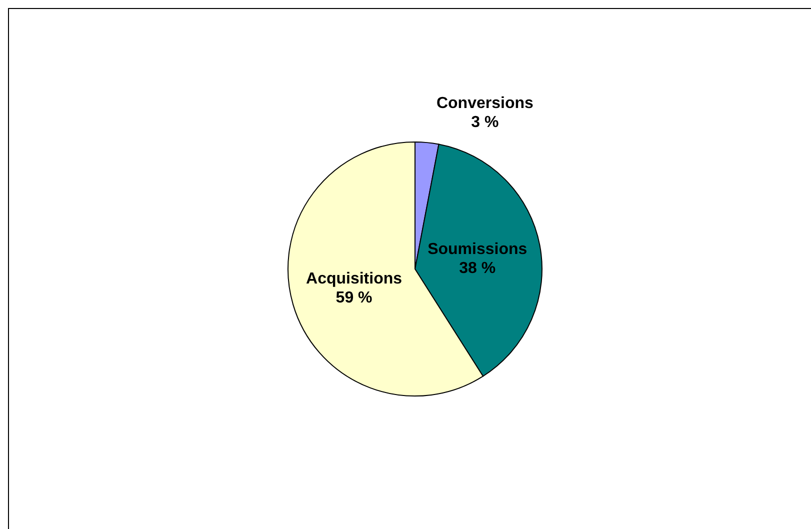  Describe the element at coordinates (485, 122) in the screenshot. I see `data-label: 3 %` at that location.